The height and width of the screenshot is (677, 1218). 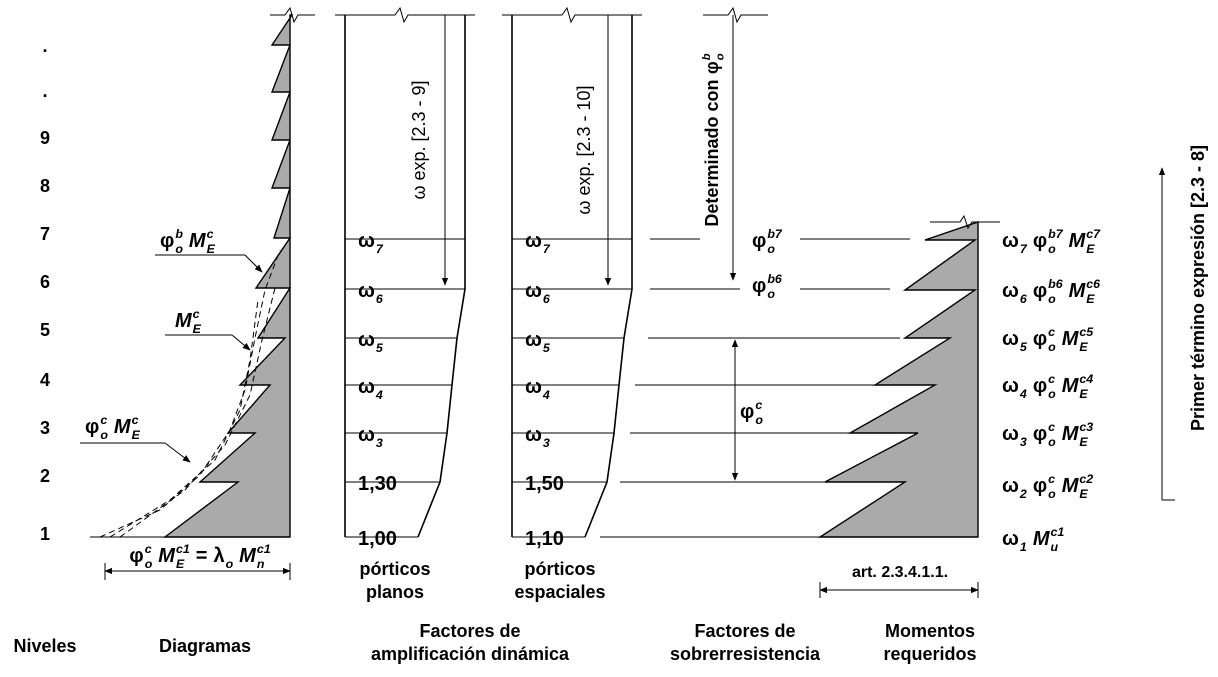 What do you see at coordinates (205, 646) in the screenshot?
I see `column-header: Diagramas` at bounding box center [205, 646].